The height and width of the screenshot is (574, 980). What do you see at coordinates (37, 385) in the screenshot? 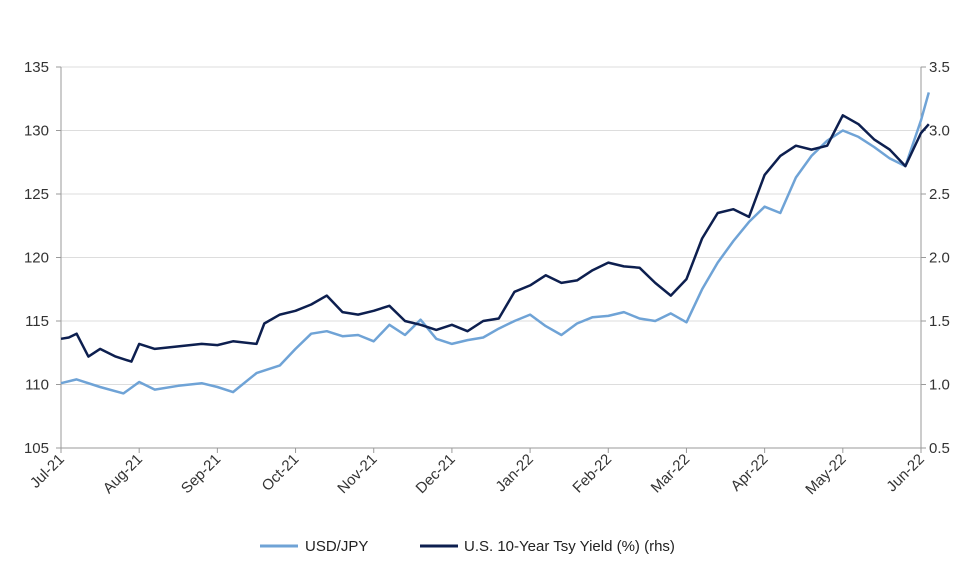
I see `left-tick-label: 110` at bounding box center [37, 385].